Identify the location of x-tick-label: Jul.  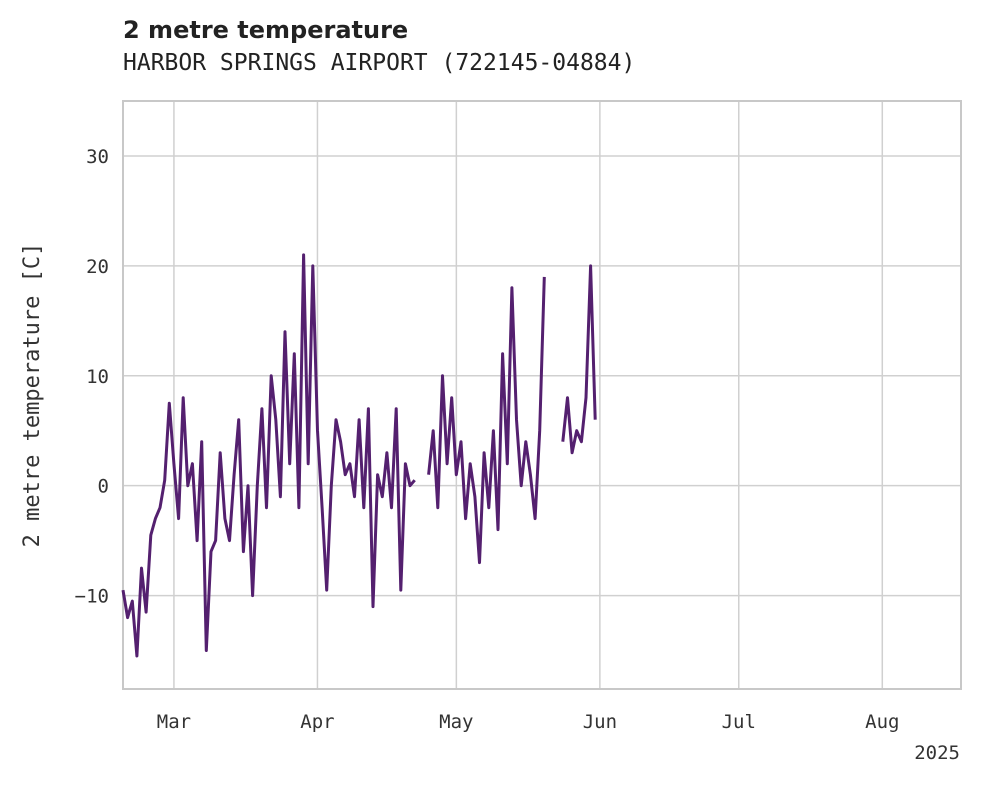
(739, 722).